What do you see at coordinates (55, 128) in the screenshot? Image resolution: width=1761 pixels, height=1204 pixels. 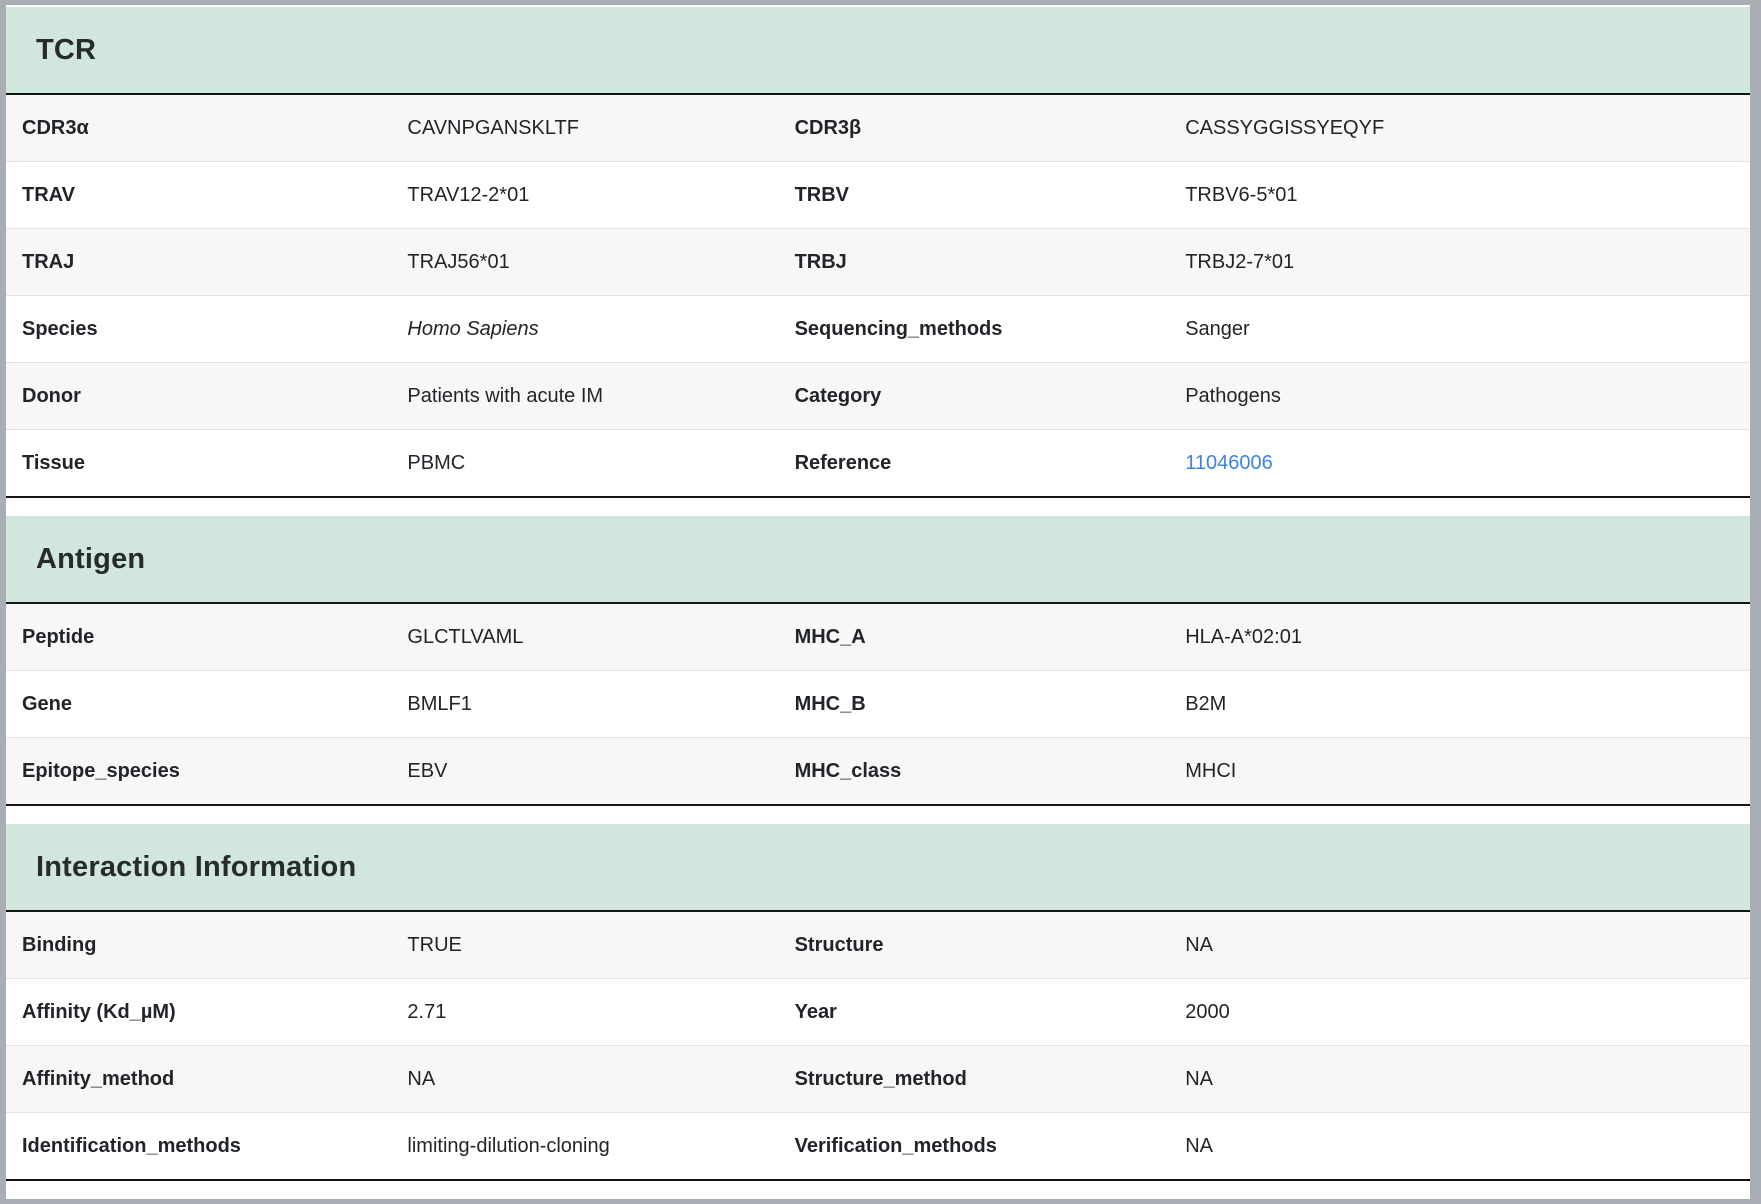 I see `field-label-cdr3a: CDR3α` at bounding box center [55, 128].